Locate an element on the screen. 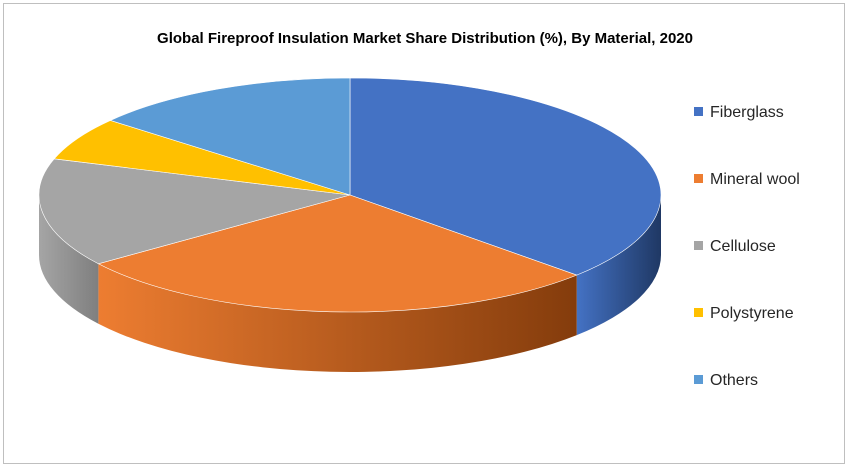 This screenshot has height=469, width=850. legend-label: Mineral wool is located at coordinates (755, 179).